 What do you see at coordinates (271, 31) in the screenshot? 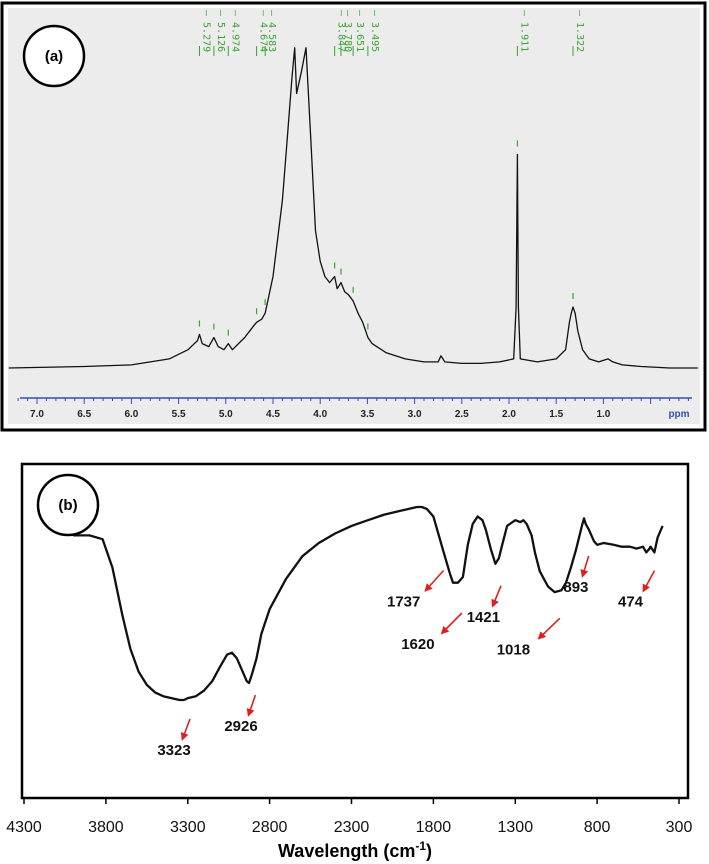
I see `nmr-peak-label: — 4.583` at bounding box center [271, 31].